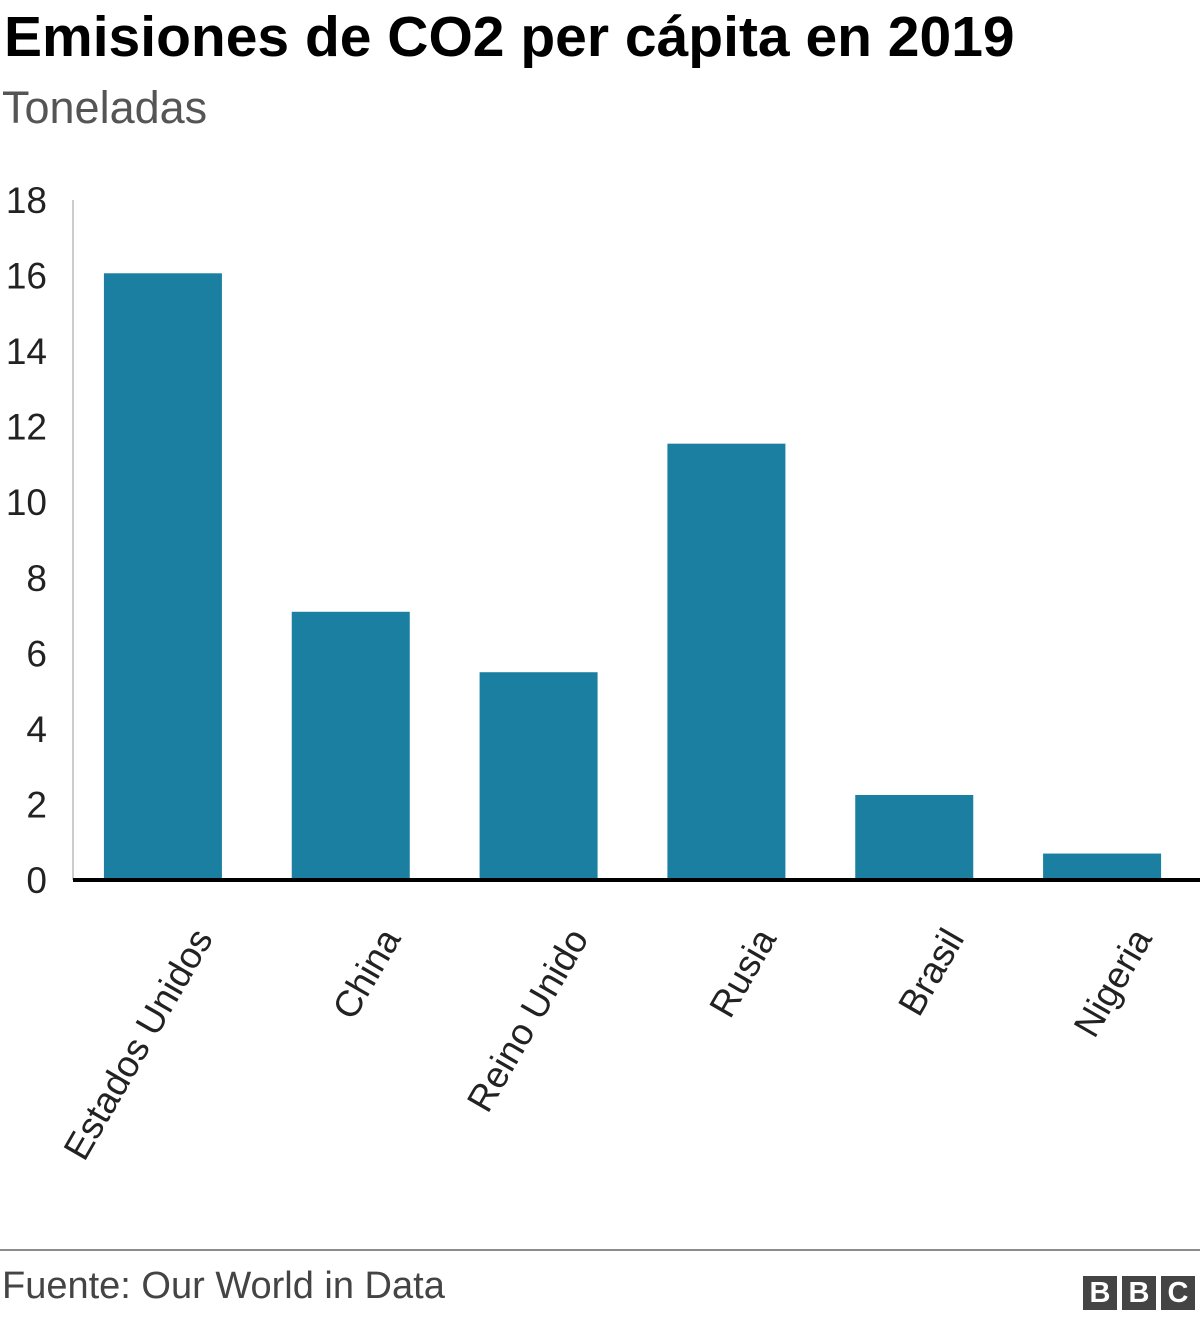 Image resolution: width=1200 pixels, height=1323 pixels. Describe the element at coordinates (931, 972) in the screenshot. I see `x-category-label: Brasil` at that location.